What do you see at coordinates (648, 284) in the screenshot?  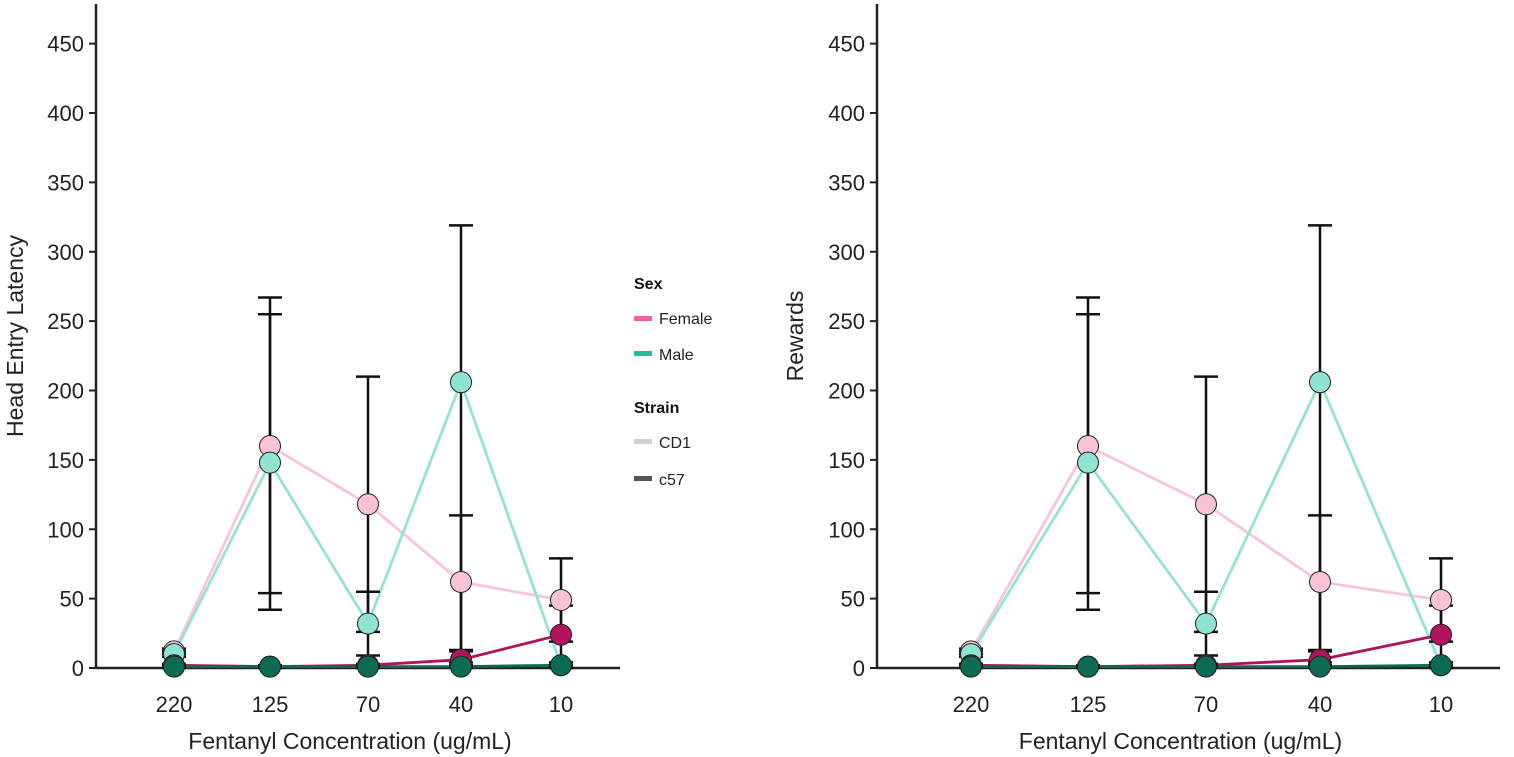 I see `legend-title-sex: Sex` at bounding box center [648, 284].